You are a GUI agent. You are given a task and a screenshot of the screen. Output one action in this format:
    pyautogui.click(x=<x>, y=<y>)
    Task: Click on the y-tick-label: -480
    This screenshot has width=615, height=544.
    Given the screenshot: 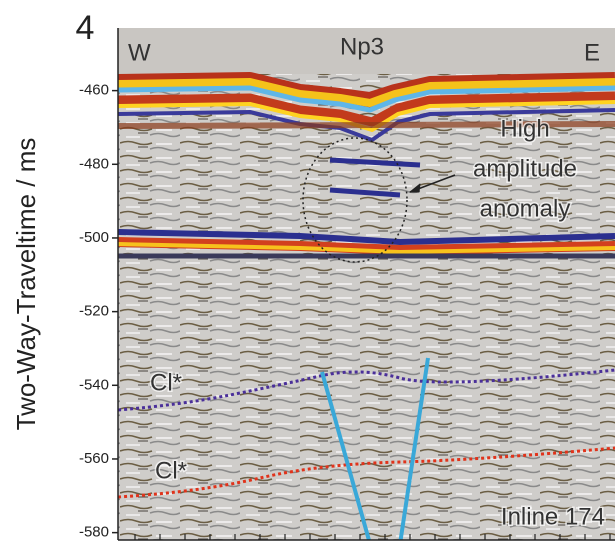 What is the action you would take?
    pyautogui.click(x=94, y=163)
    